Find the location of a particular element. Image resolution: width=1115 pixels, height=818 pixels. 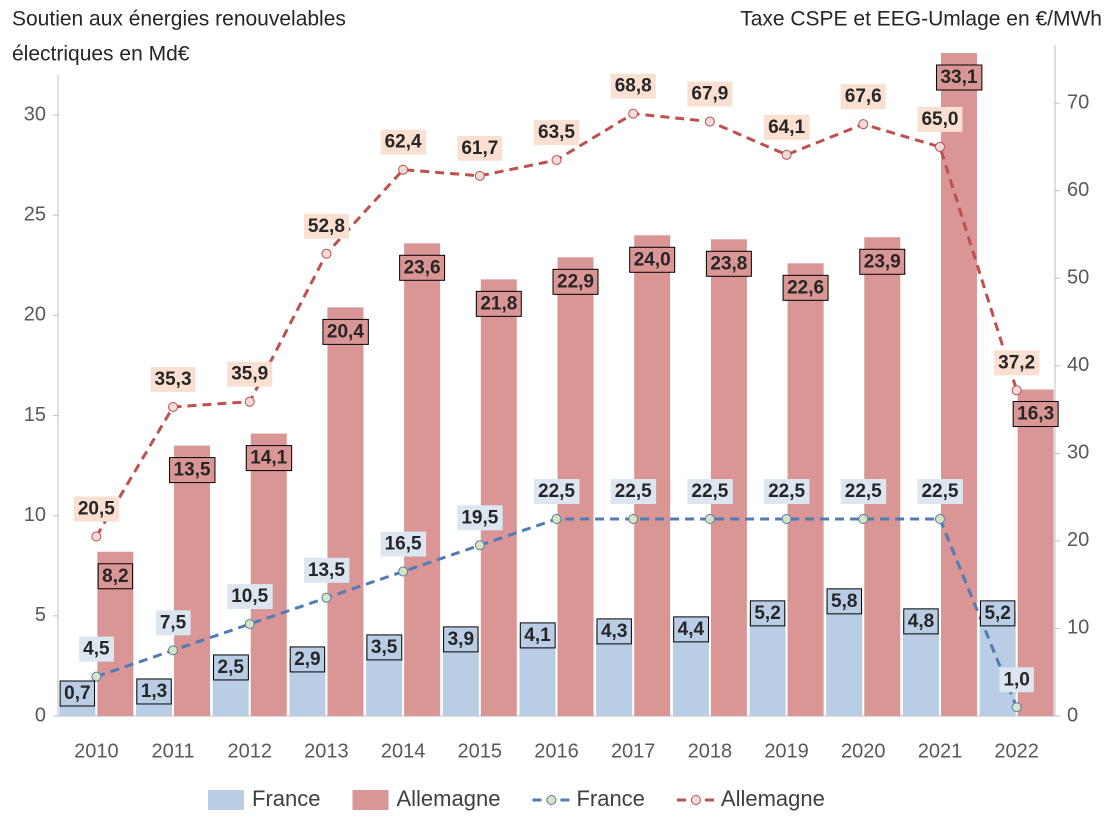

x-tick-label: 2013 is located at coordinates (326, 751).